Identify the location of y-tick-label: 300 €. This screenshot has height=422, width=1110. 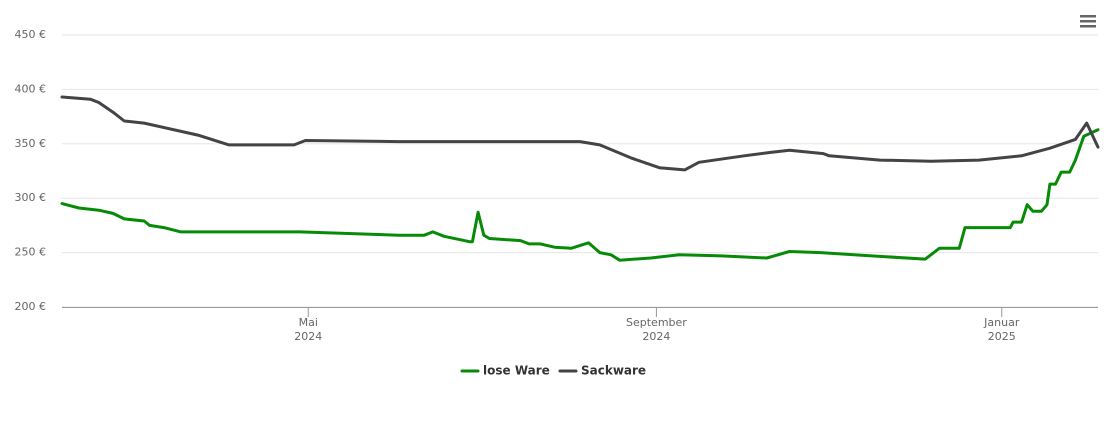
(31, 197).